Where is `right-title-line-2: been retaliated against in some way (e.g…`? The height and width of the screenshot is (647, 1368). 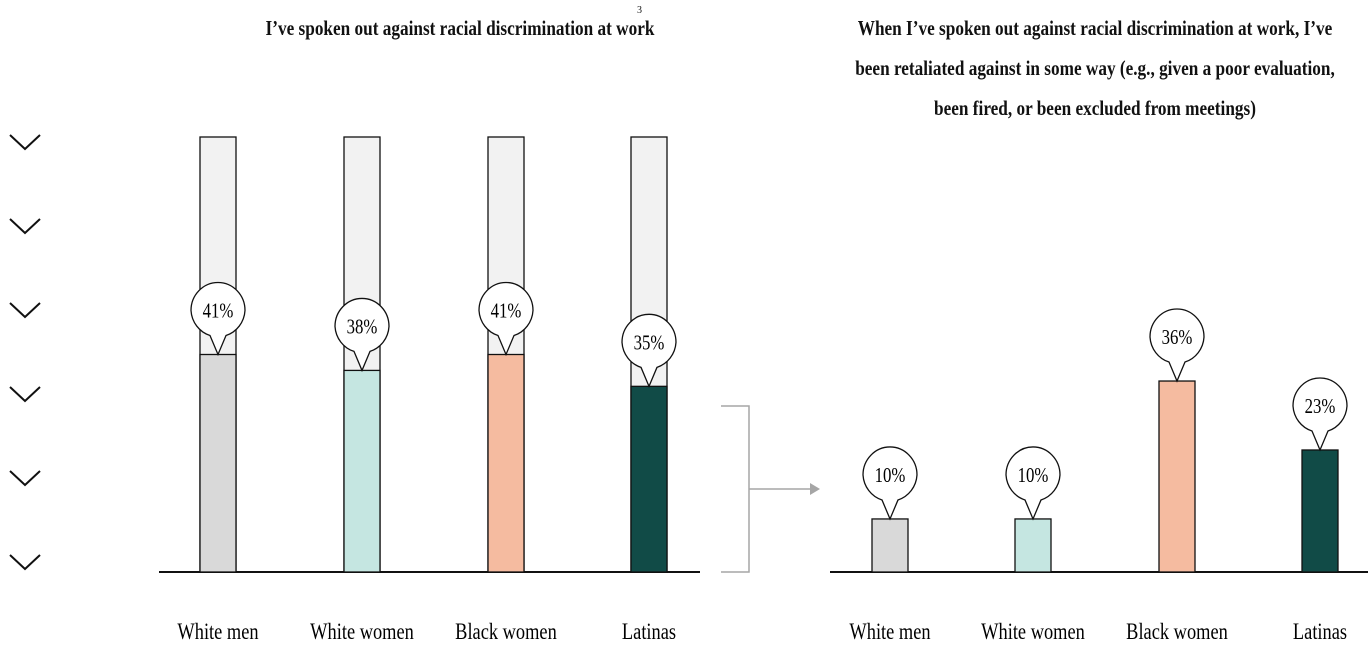 right-title-line-2: been retaliated against in some way (e.g… is located at coordinates (1095, 68).